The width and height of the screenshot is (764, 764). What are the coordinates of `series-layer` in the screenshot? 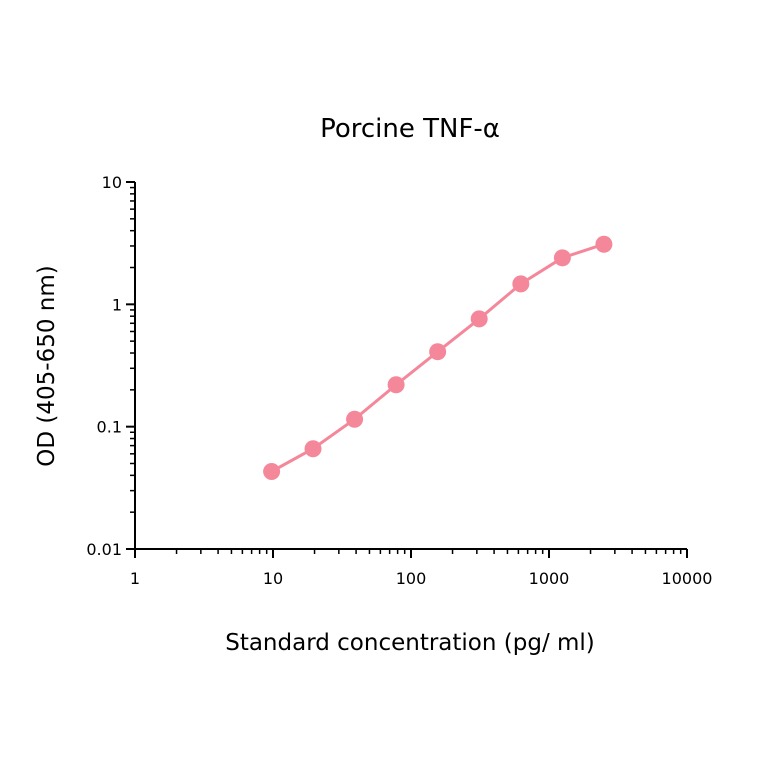 It's located at (438, 358).